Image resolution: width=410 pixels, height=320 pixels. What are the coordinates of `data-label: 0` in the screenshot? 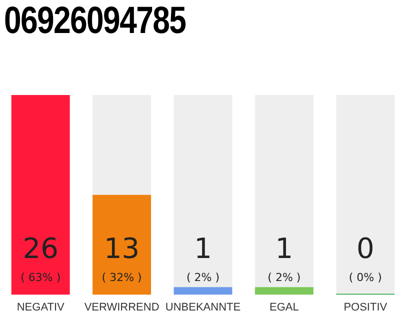 It's located at (365, 248).